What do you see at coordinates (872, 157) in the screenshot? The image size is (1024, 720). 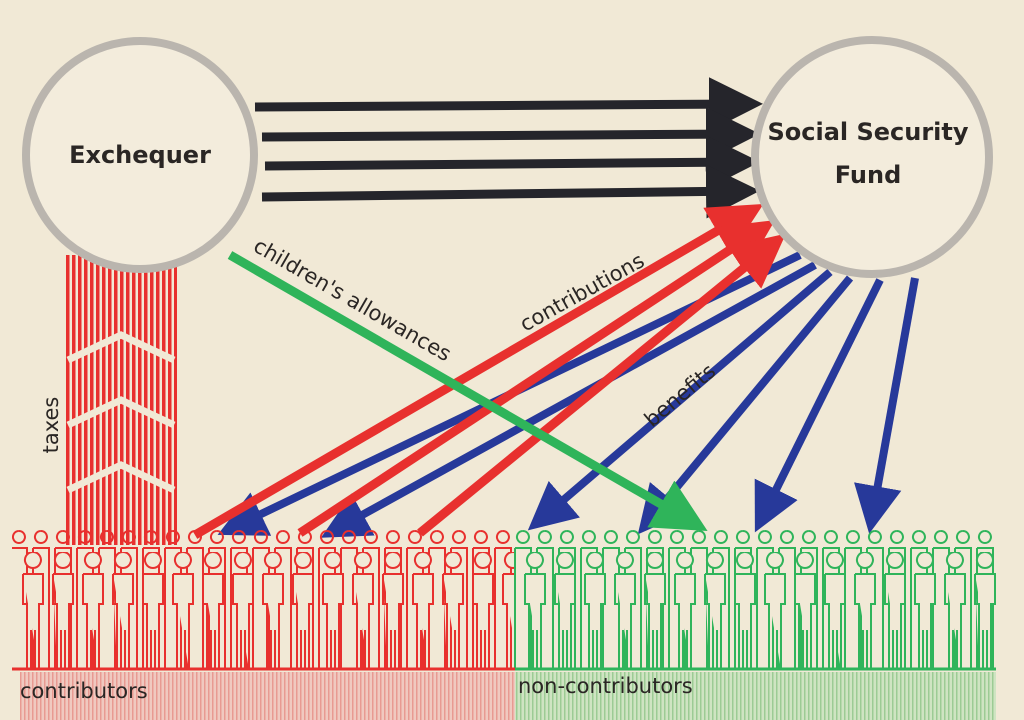 I see `fund-circle` at bounding box center [872, 157].